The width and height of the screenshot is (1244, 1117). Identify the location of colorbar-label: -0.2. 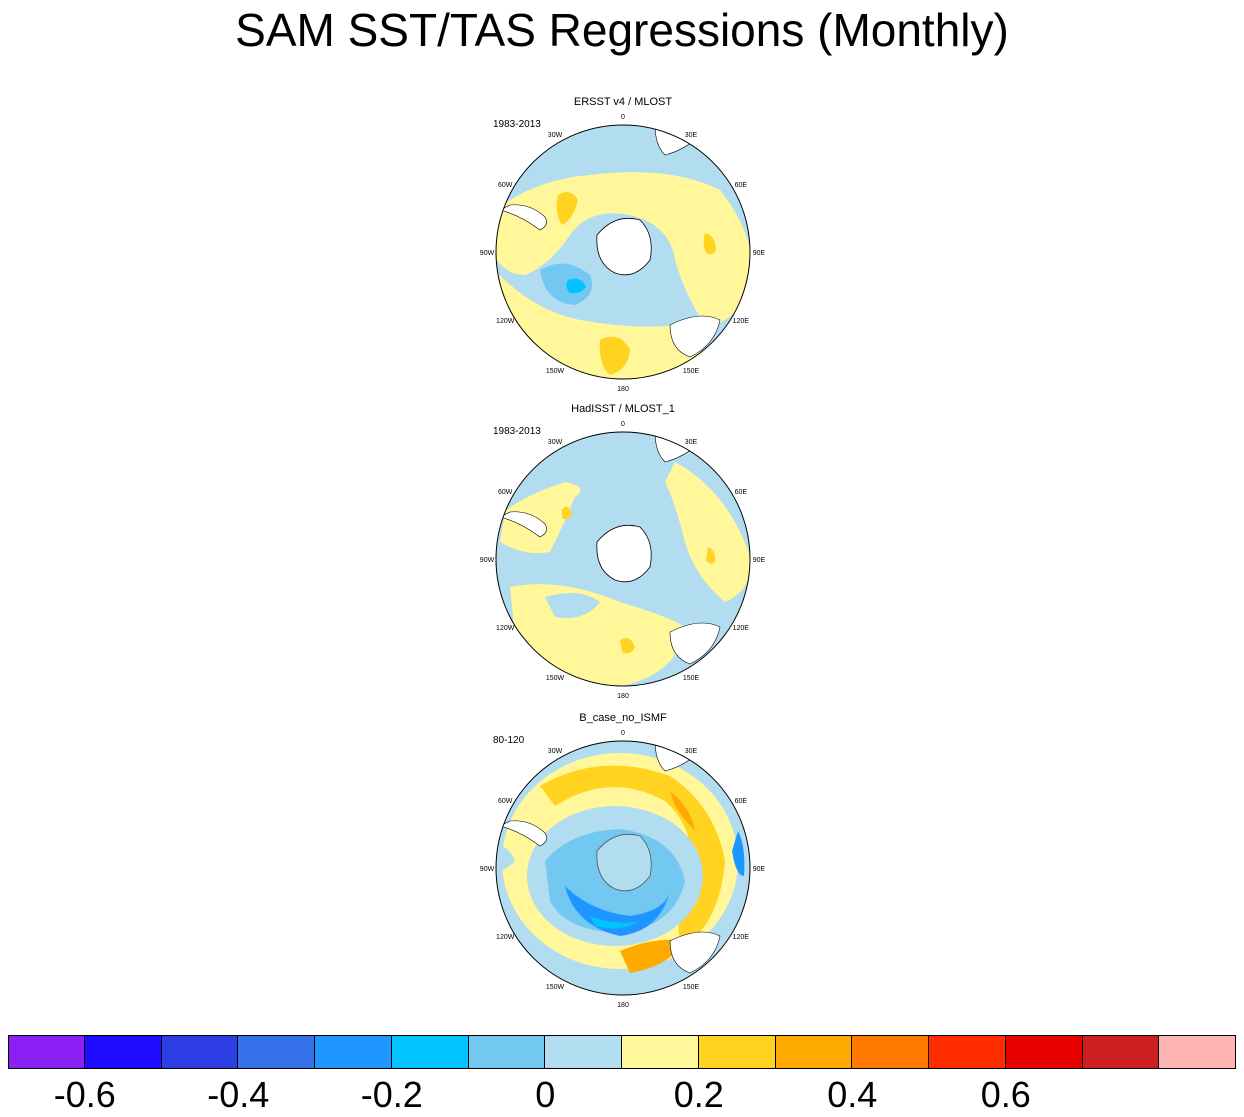
(391, 1094).